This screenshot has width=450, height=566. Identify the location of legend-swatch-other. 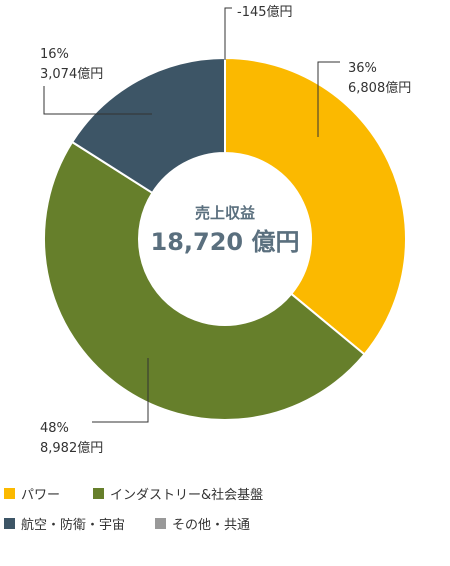
(160, 523).